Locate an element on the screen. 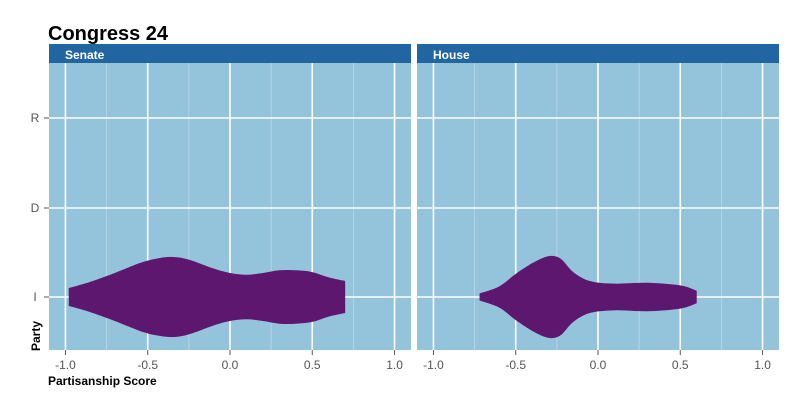 This screenshot has height=400, width=800. violin-house-I is located at coordinates (588, 297).